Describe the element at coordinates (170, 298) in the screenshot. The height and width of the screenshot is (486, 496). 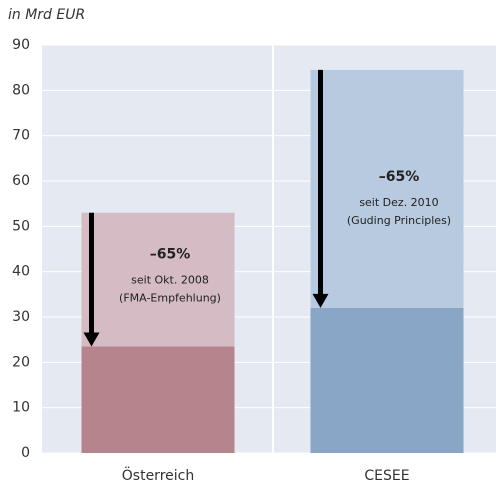
I see `annotation-text: (FMA-Empfehlung)` at that location.